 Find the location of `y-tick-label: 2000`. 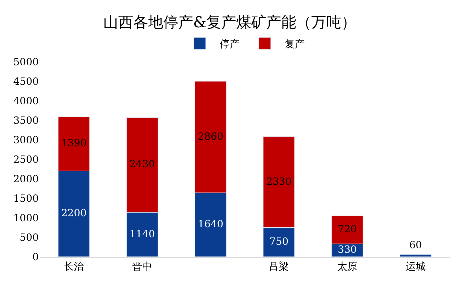

y-tick-label: 2000 is located at coordinates (26, 180).